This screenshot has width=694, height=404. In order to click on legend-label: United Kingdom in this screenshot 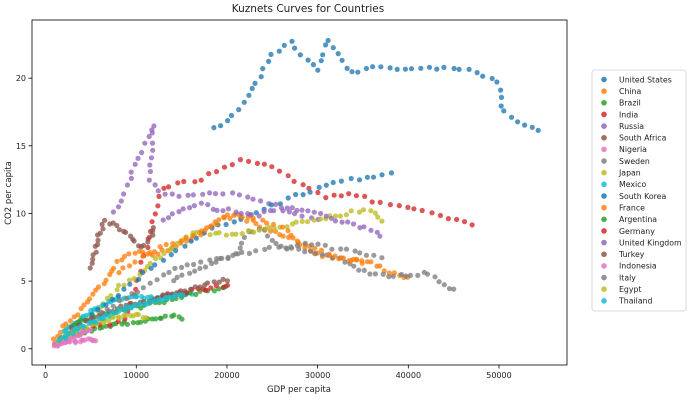, I will do `click(650, 242)`.